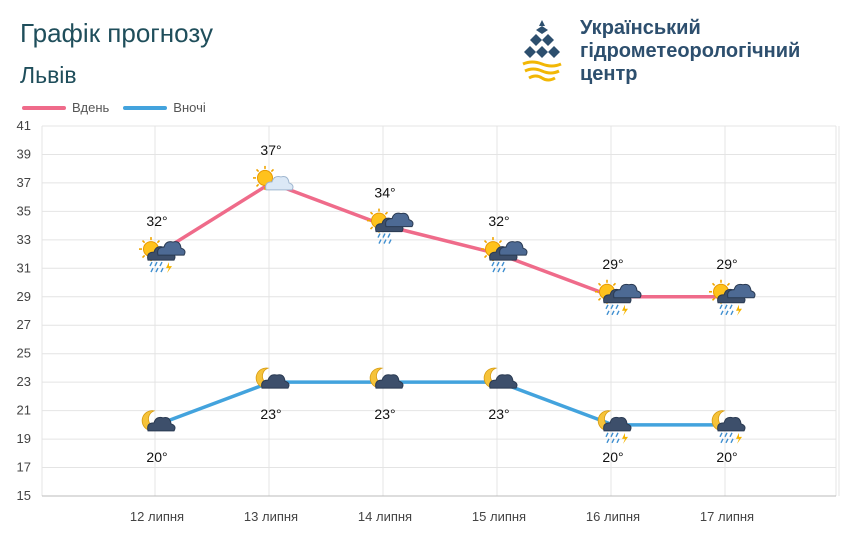  Describe the element at coordinates (24, 267) in the screenshot. I see `y-tick-label: 31` at that location.